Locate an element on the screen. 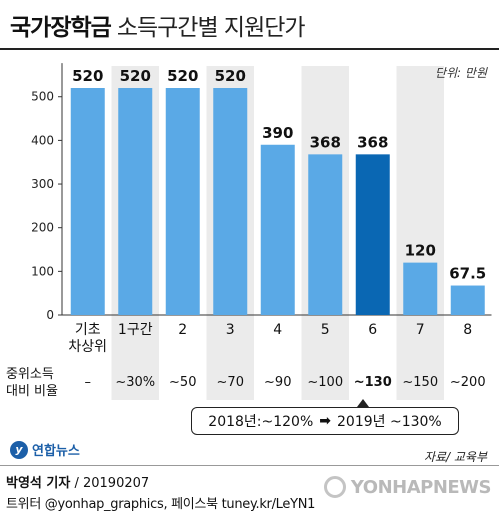  unit-label: 단위: 만원 is located at coordinates (460, 73).